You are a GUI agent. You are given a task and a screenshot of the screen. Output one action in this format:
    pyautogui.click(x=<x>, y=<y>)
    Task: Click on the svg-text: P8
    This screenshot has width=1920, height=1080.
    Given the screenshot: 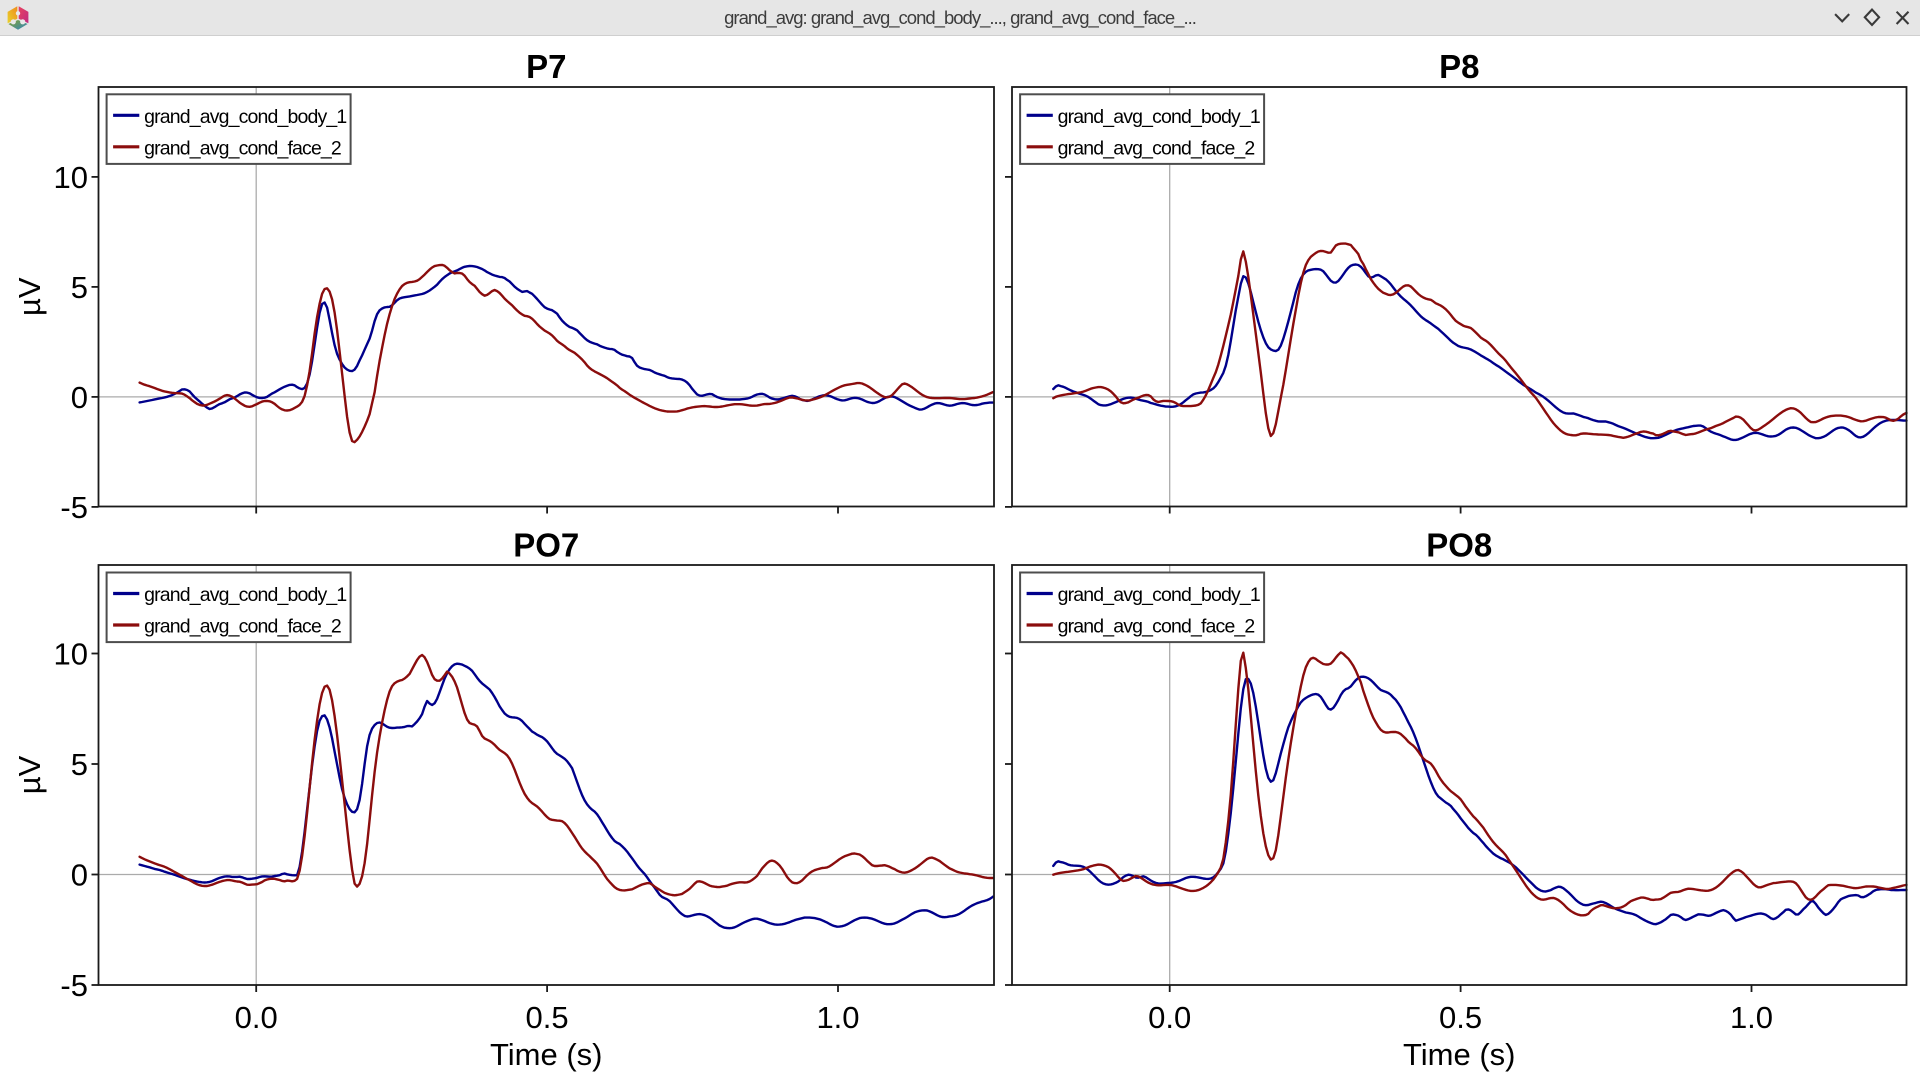 What is the action you would take?
    pyautogui.click(x=1459, y=66)
    